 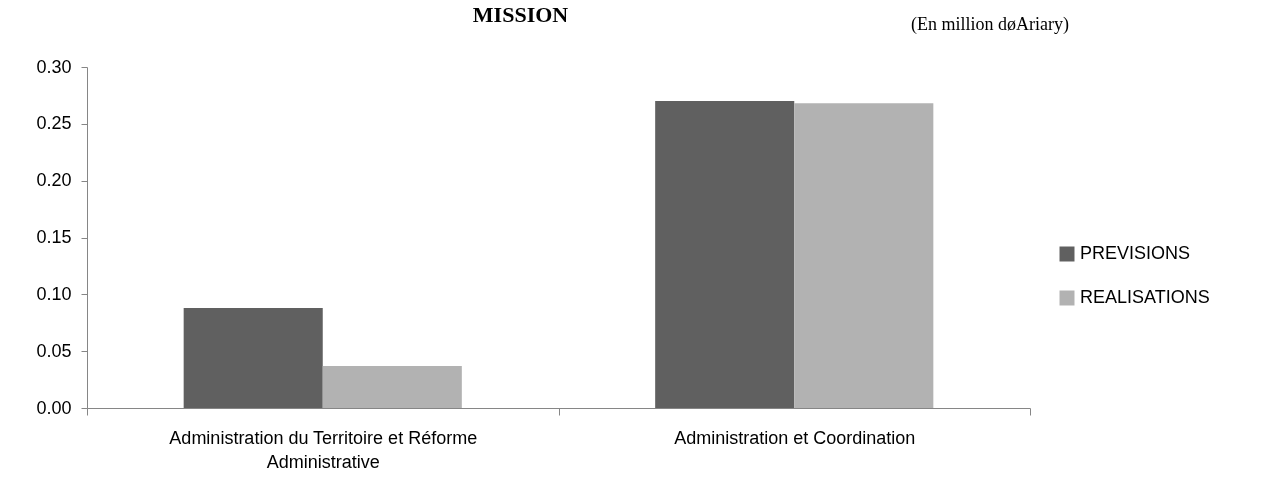 What do you see at coordinates (795, 437) in the screenshot?
I see `x-tick-label: Administration et Coordination` at bounding box center [795, 437].